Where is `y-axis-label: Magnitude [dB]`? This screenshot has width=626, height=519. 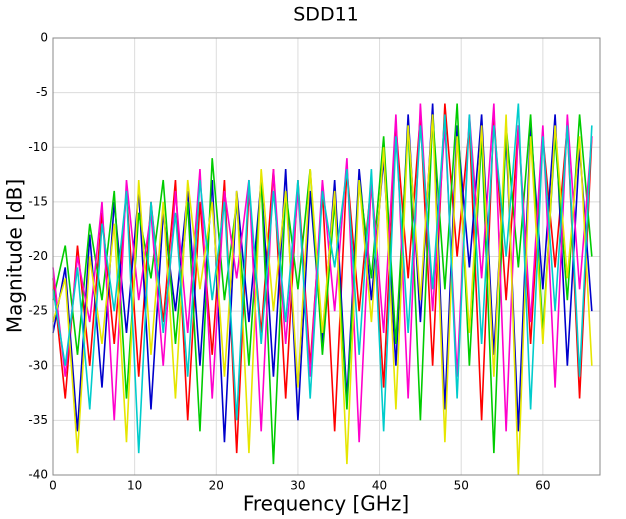
y-axis-label: Magnitude [dB] is located at coordinates (15, 256).